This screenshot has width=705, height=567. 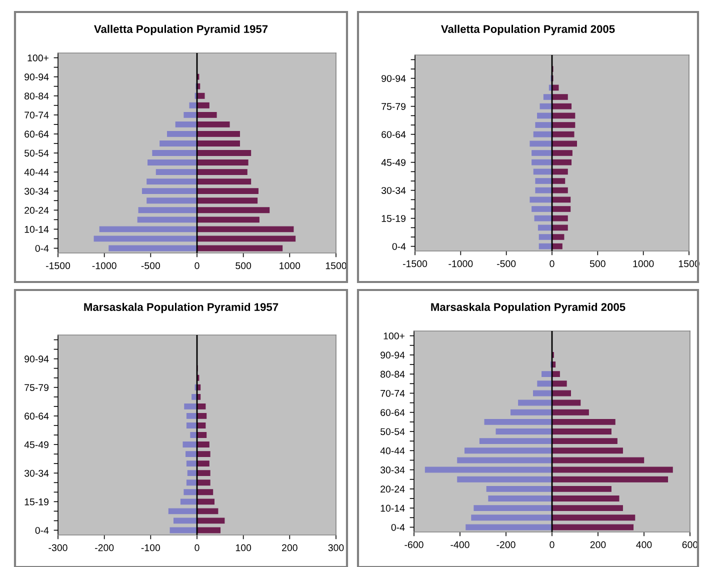 I want to click on x-tick-label: -200, so click(x=104, y=548).